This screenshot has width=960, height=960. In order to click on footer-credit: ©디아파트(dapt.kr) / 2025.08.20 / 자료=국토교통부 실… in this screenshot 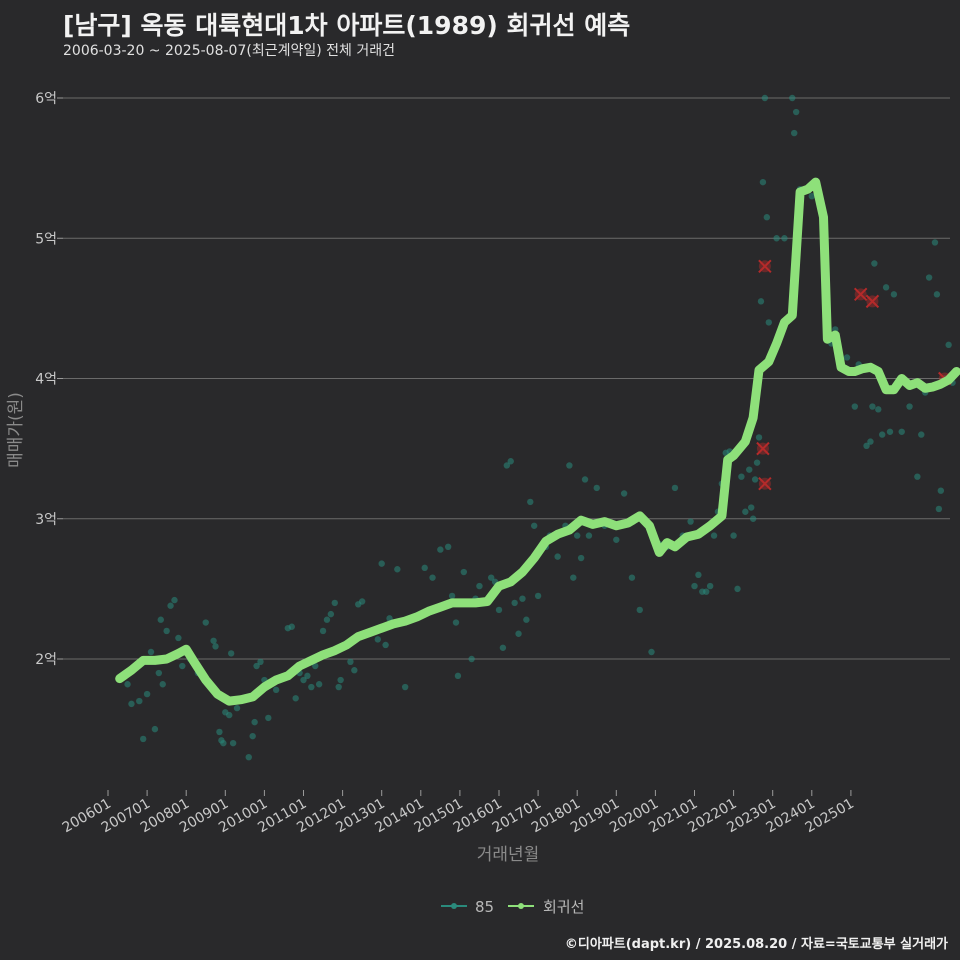, I will do `click(756, 944)`.